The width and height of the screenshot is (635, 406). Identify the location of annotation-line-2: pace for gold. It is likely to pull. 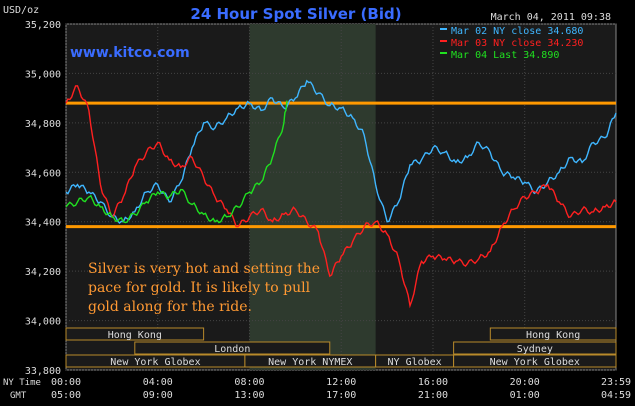
(199, 288).